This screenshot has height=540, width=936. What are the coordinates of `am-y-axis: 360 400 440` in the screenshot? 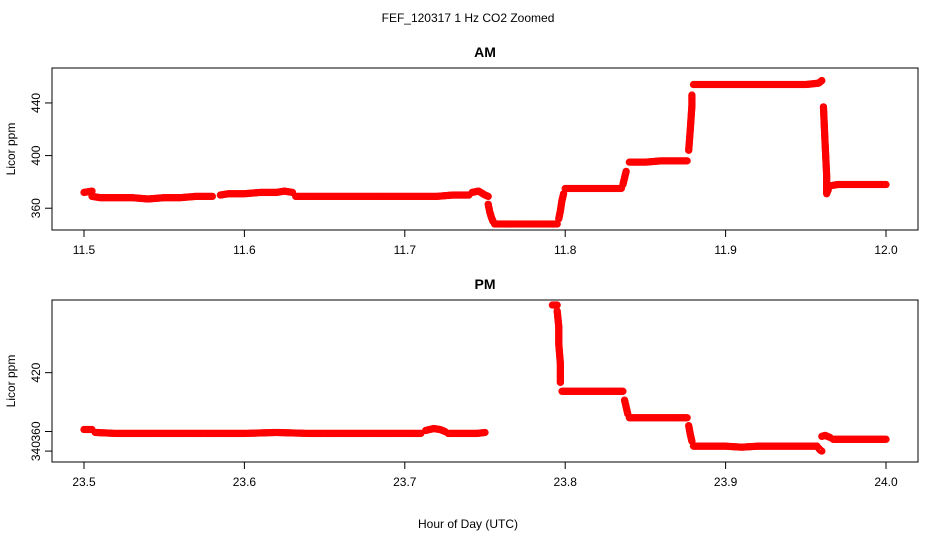 It's located at (40, 155).